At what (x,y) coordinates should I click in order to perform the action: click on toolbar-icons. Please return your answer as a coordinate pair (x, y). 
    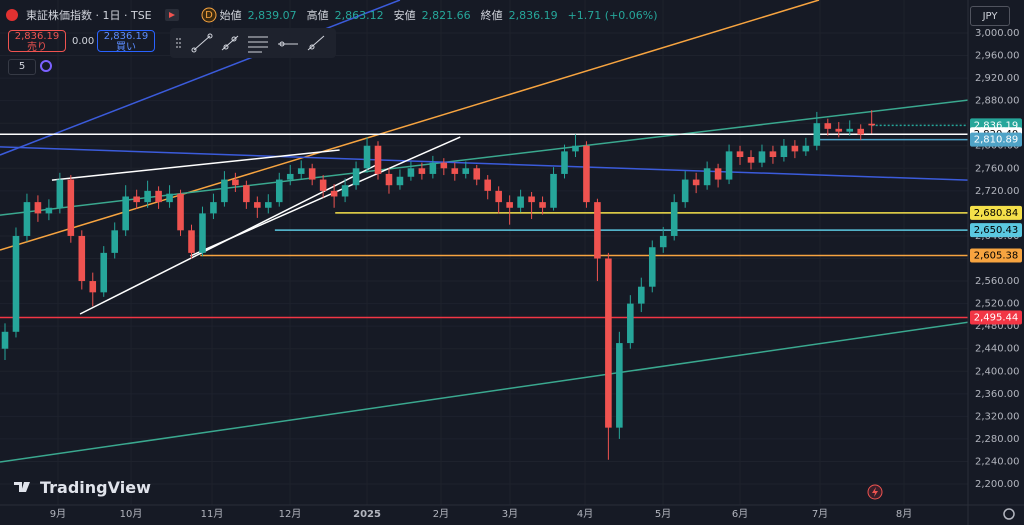
    Looking at the image, I should click on (250, 43).